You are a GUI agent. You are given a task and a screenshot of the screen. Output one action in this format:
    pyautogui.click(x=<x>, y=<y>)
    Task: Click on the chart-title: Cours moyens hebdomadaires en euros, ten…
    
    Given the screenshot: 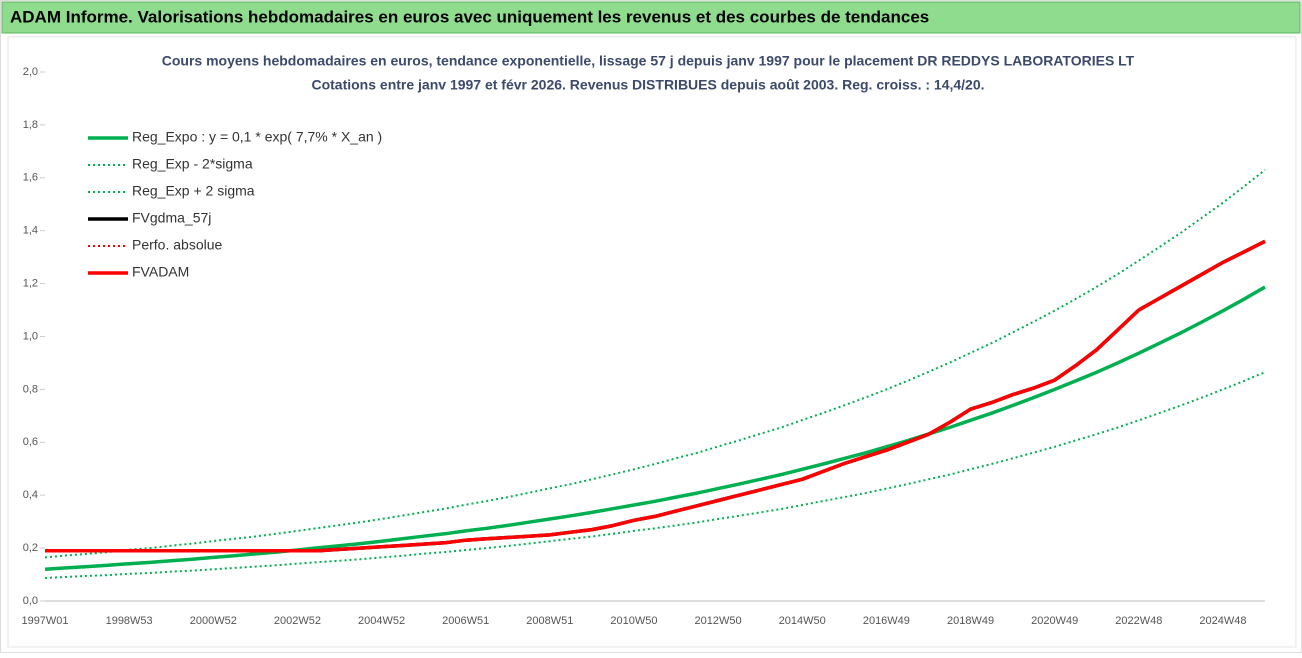 What is the action you would take?
    pyautogui.click(x=648, y=61)
    